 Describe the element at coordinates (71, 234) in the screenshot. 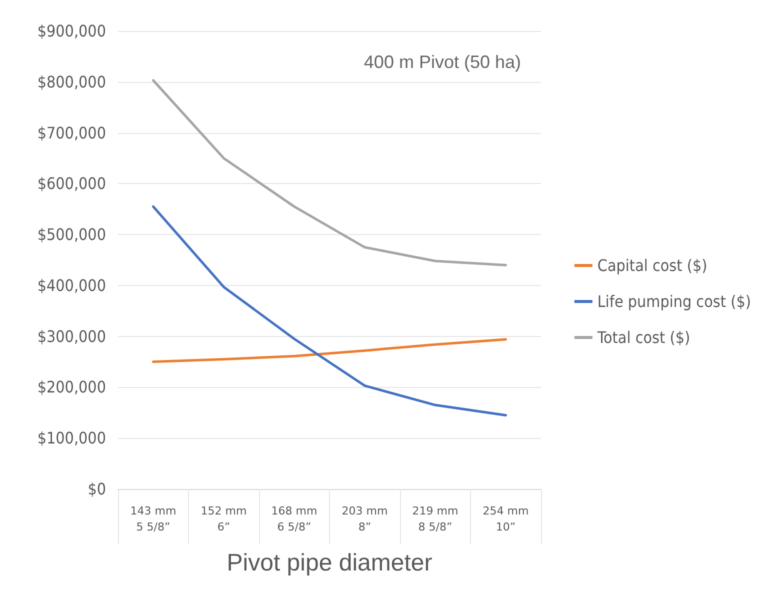

I see `y-tick-label: $500,000` at that location.